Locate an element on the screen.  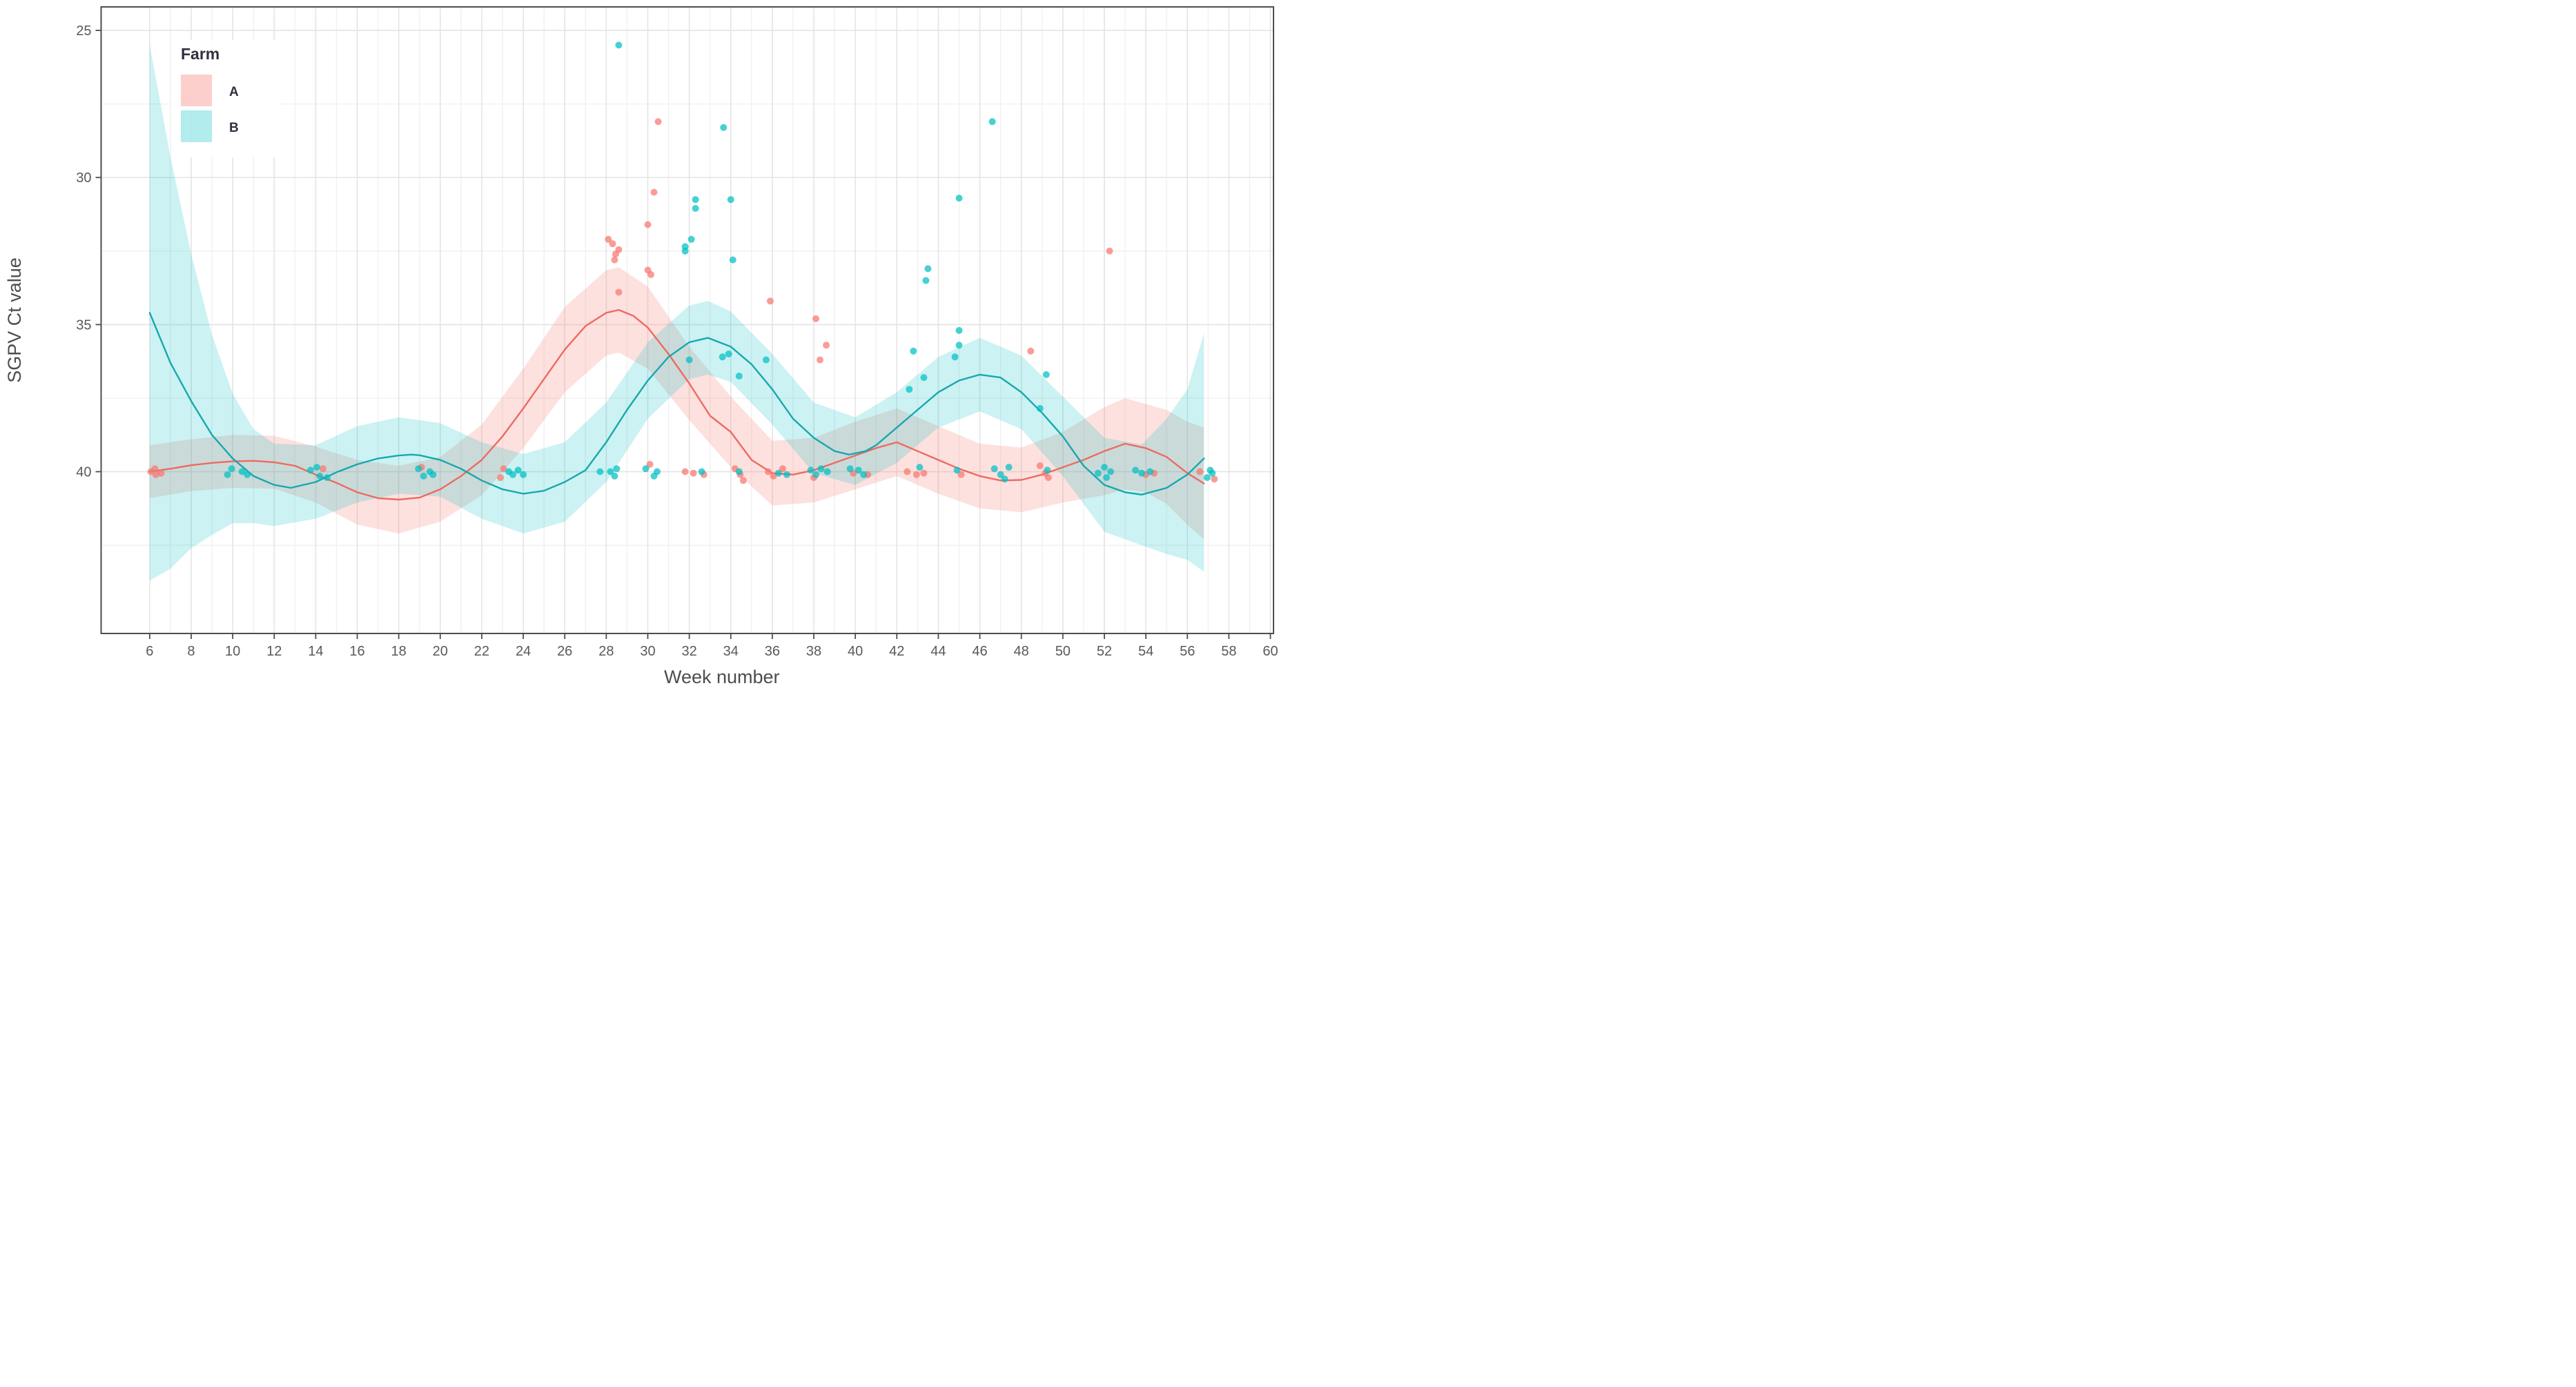
ci-ribbon-a is located at coordinates (676, 403).